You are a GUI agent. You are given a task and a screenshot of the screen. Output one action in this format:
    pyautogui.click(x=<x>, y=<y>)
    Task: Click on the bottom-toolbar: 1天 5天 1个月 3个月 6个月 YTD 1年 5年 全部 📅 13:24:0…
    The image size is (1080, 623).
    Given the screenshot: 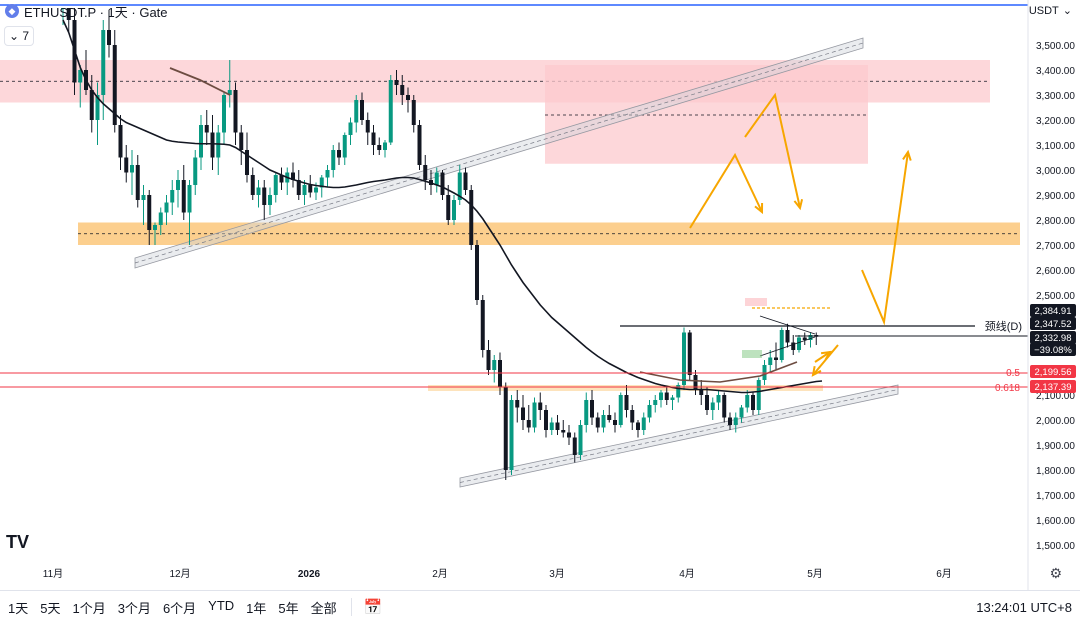 What is the action you would take?
    pyautogui.click(x=540, y=606)
    